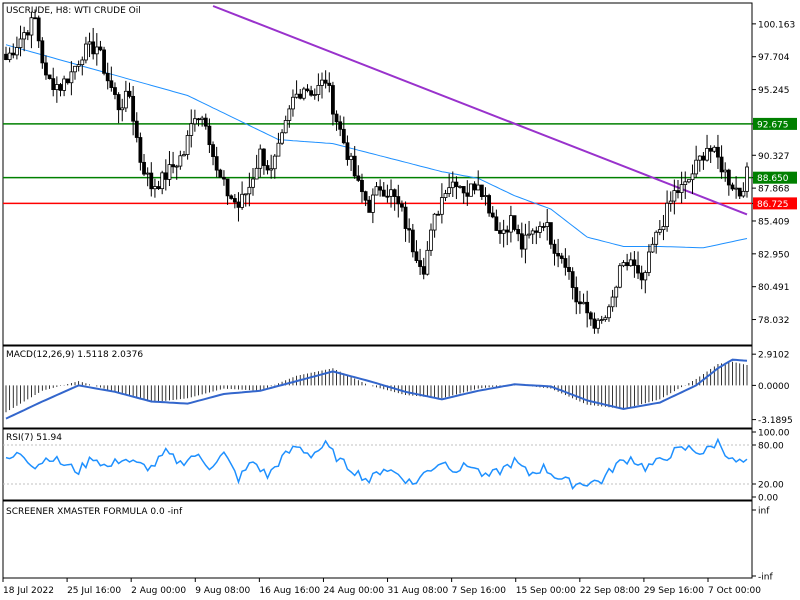 This screenshot has width=800, height=600. Describe the element at coordinates (418, 591) in the screenshot. I see `time-tick-label: 31 Aug 08:00` at that location.